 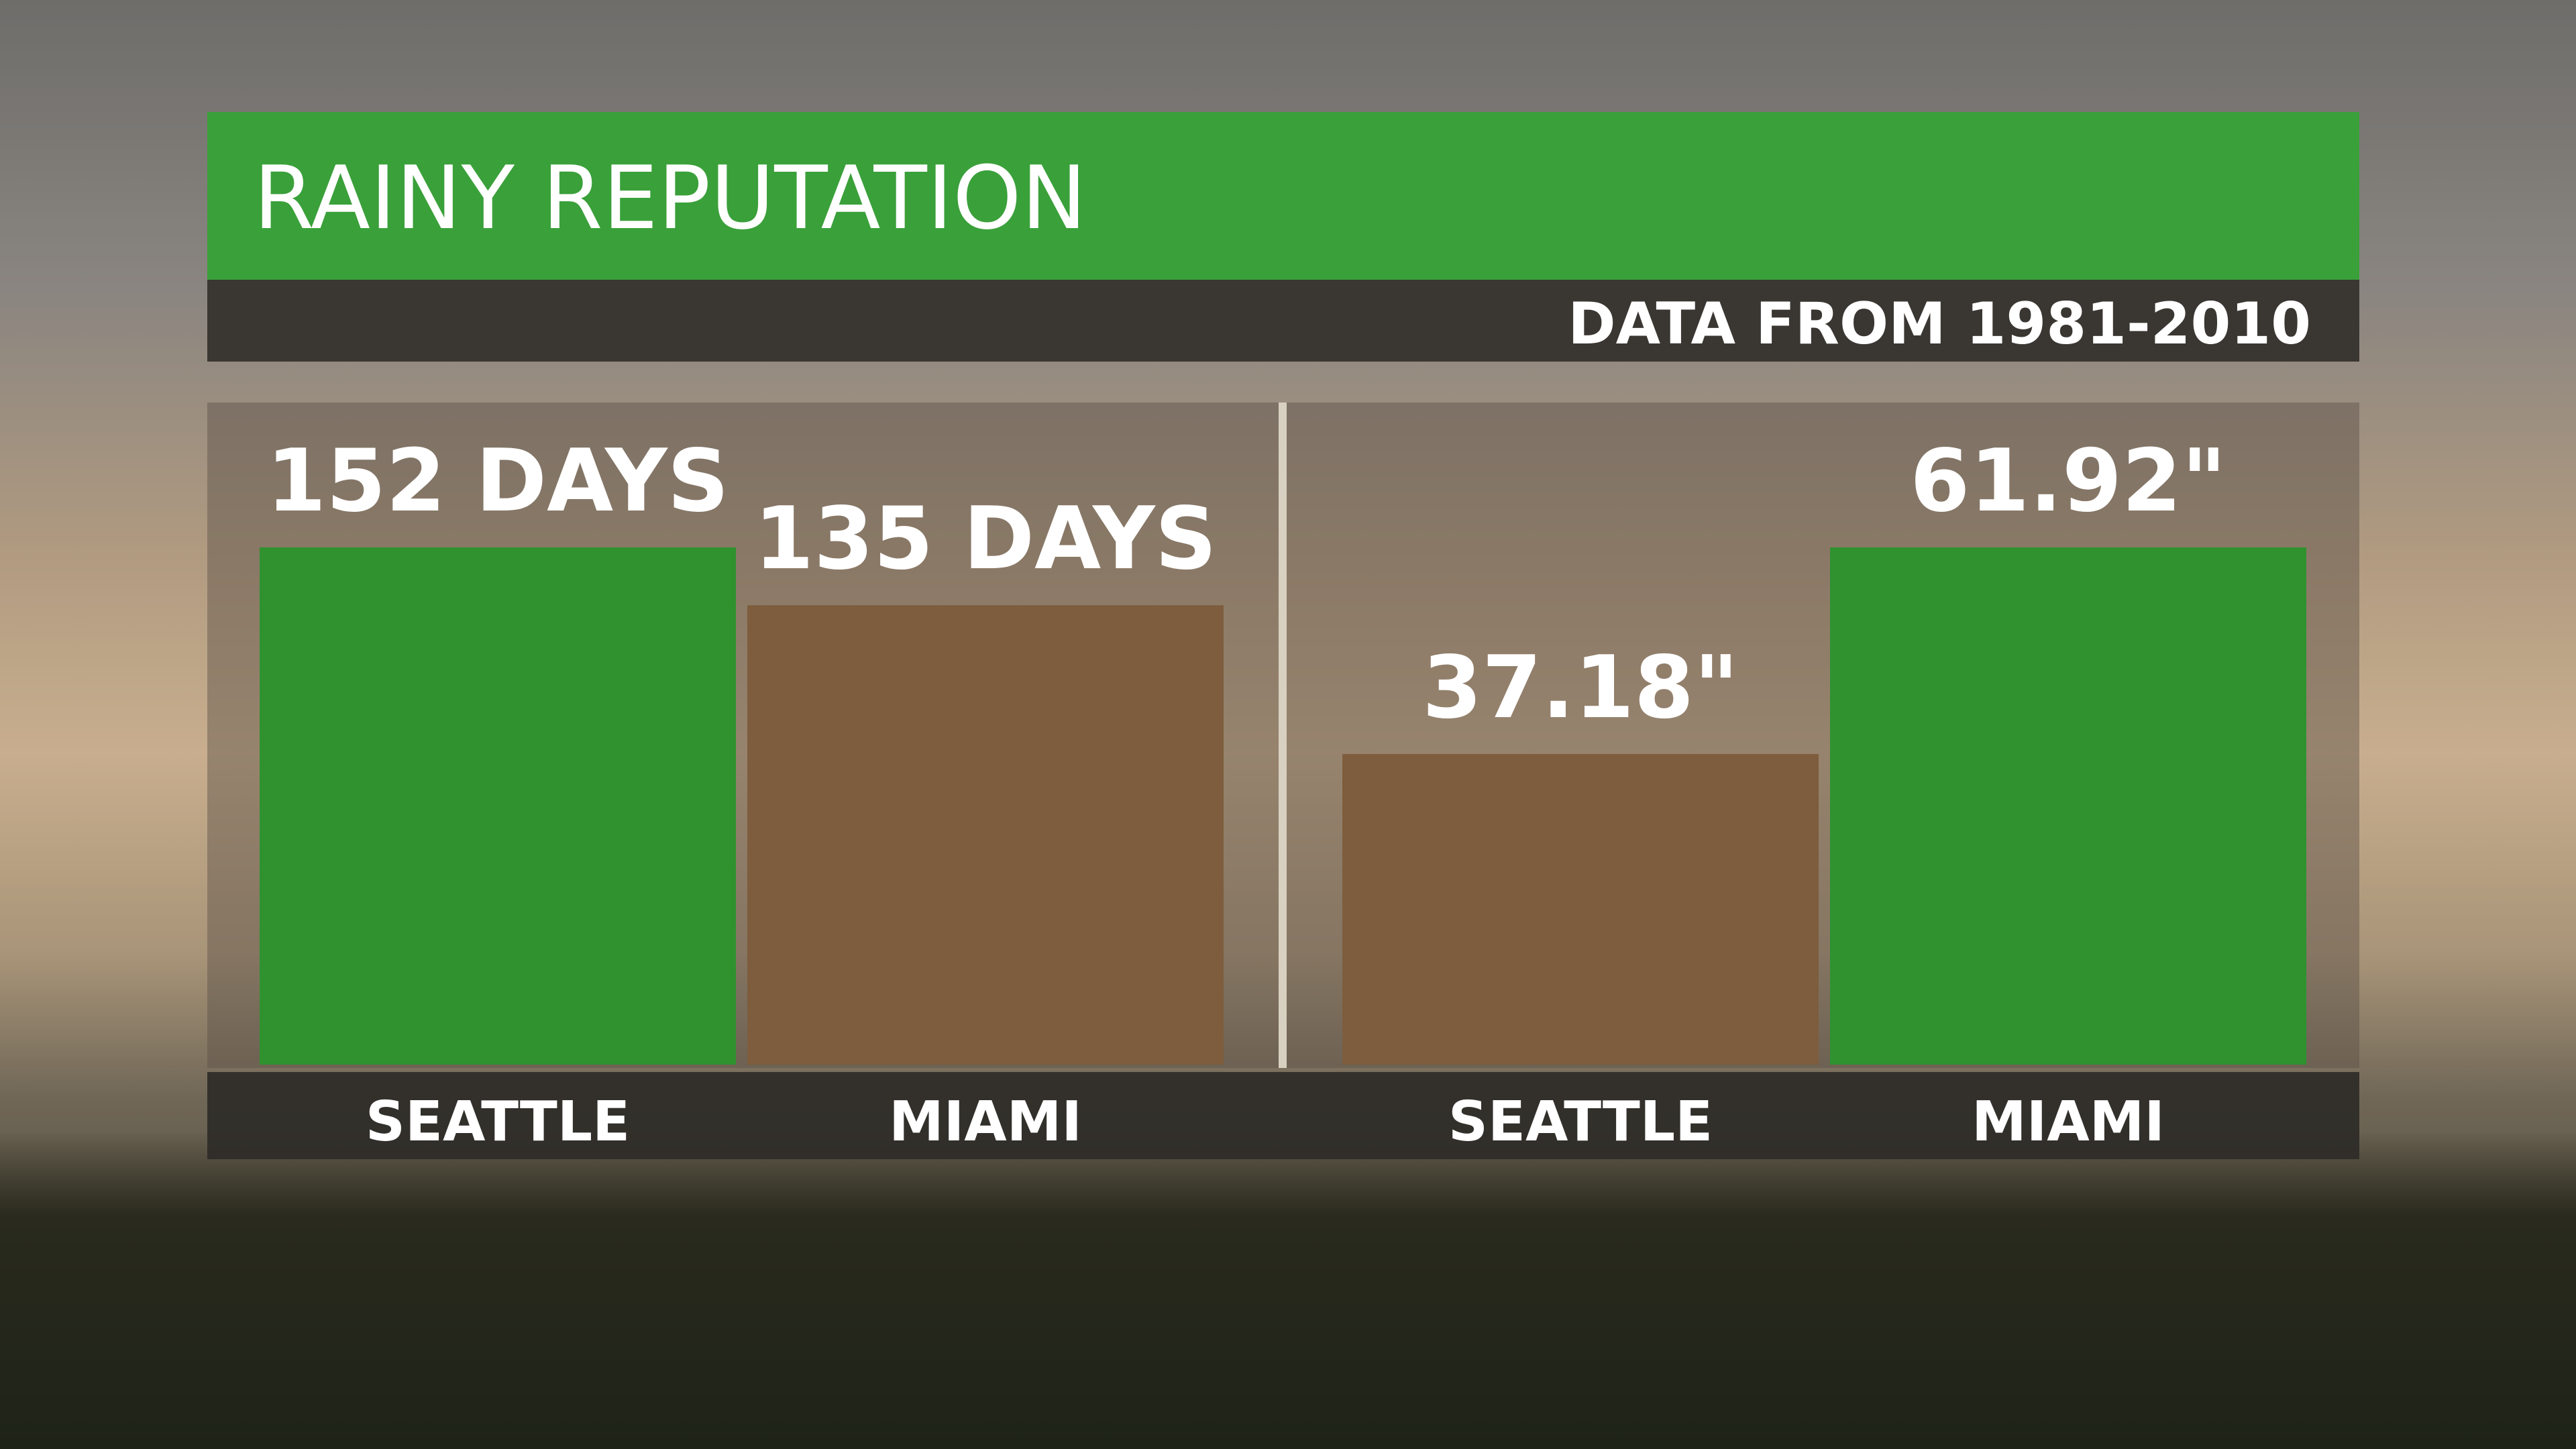 I want to click on subtitle-bar, so click(x=1283, y=321).